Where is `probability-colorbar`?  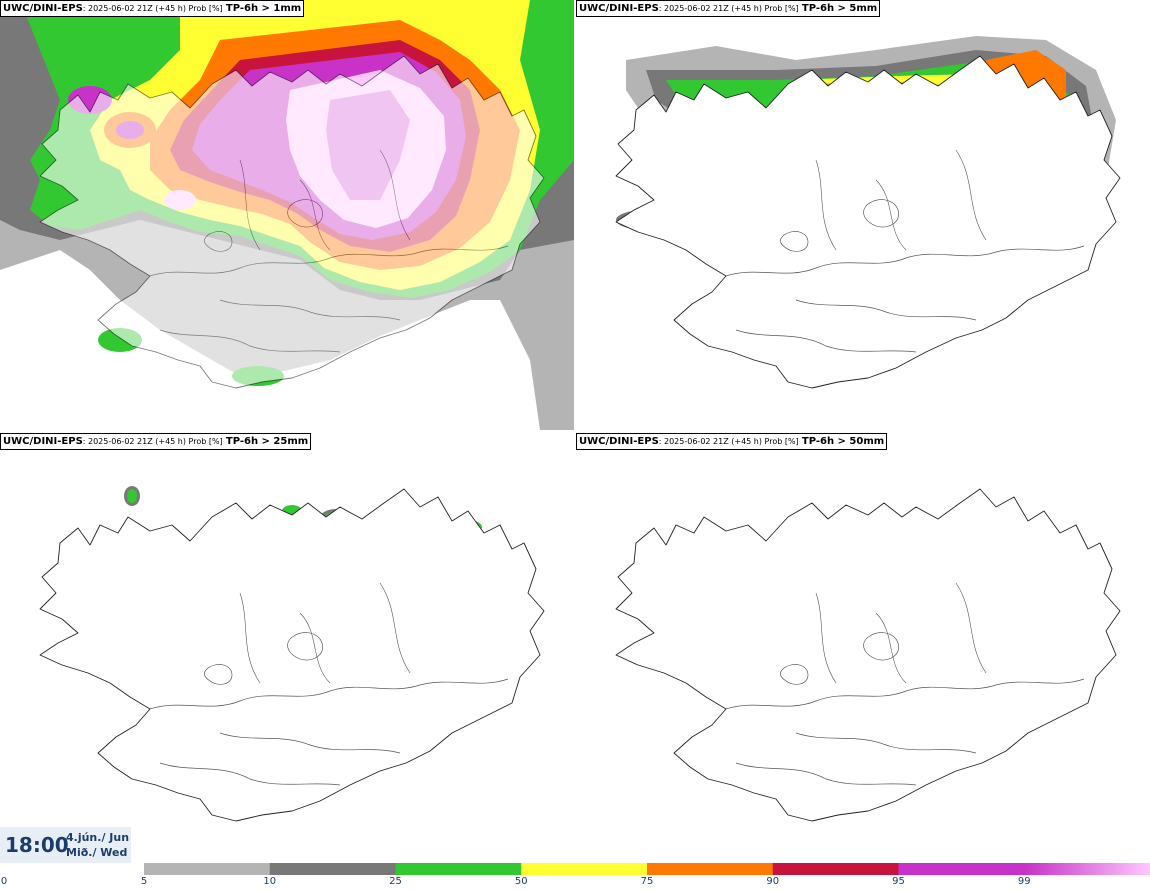 probability-colorbar is located at coordinates (647, 869).